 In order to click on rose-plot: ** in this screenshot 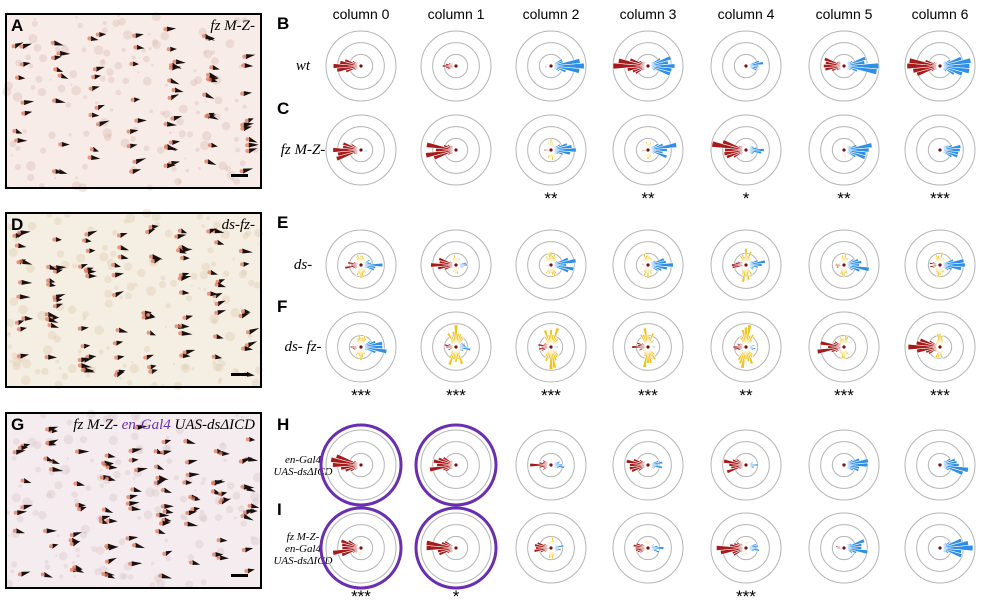, I will do `click(844, 161)`.